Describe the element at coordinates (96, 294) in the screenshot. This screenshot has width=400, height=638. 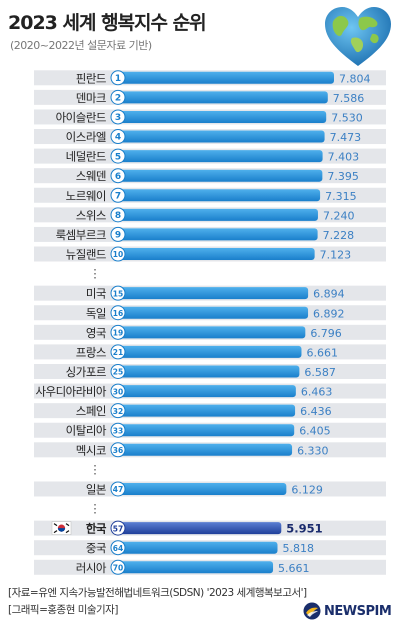
I see `country-name: 미국` at that location.